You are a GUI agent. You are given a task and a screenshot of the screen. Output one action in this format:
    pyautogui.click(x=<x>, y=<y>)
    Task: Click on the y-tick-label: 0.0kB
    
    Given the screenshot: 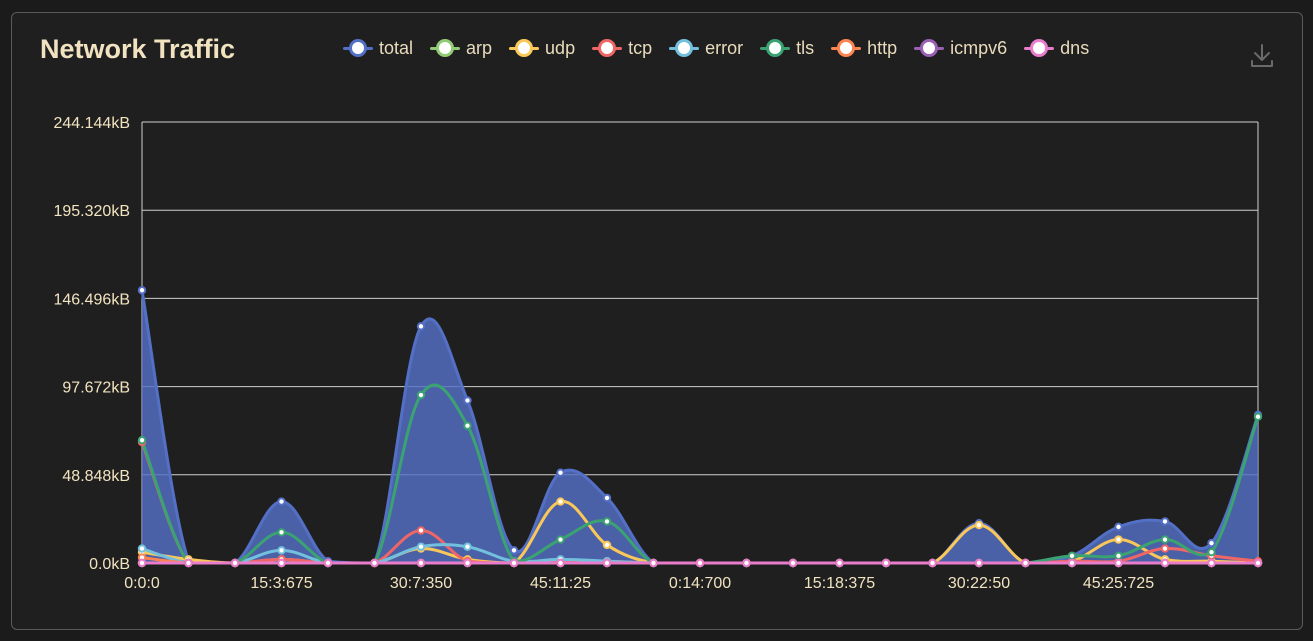 What is the action you would take?
    pyautogui.click(x=109, y=564)
    